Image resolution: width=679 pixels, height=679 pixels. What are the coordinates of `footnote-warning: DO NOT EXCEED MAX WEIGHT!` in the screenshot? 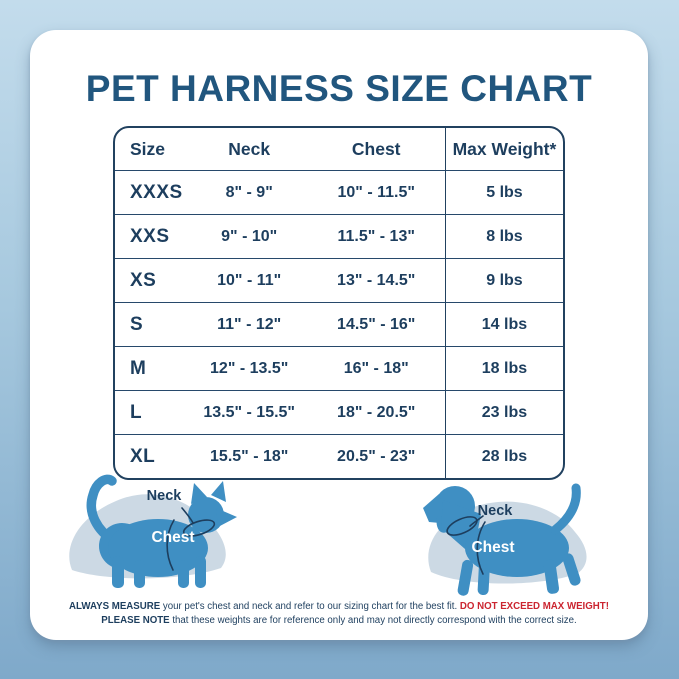 It's located at (534, 606).